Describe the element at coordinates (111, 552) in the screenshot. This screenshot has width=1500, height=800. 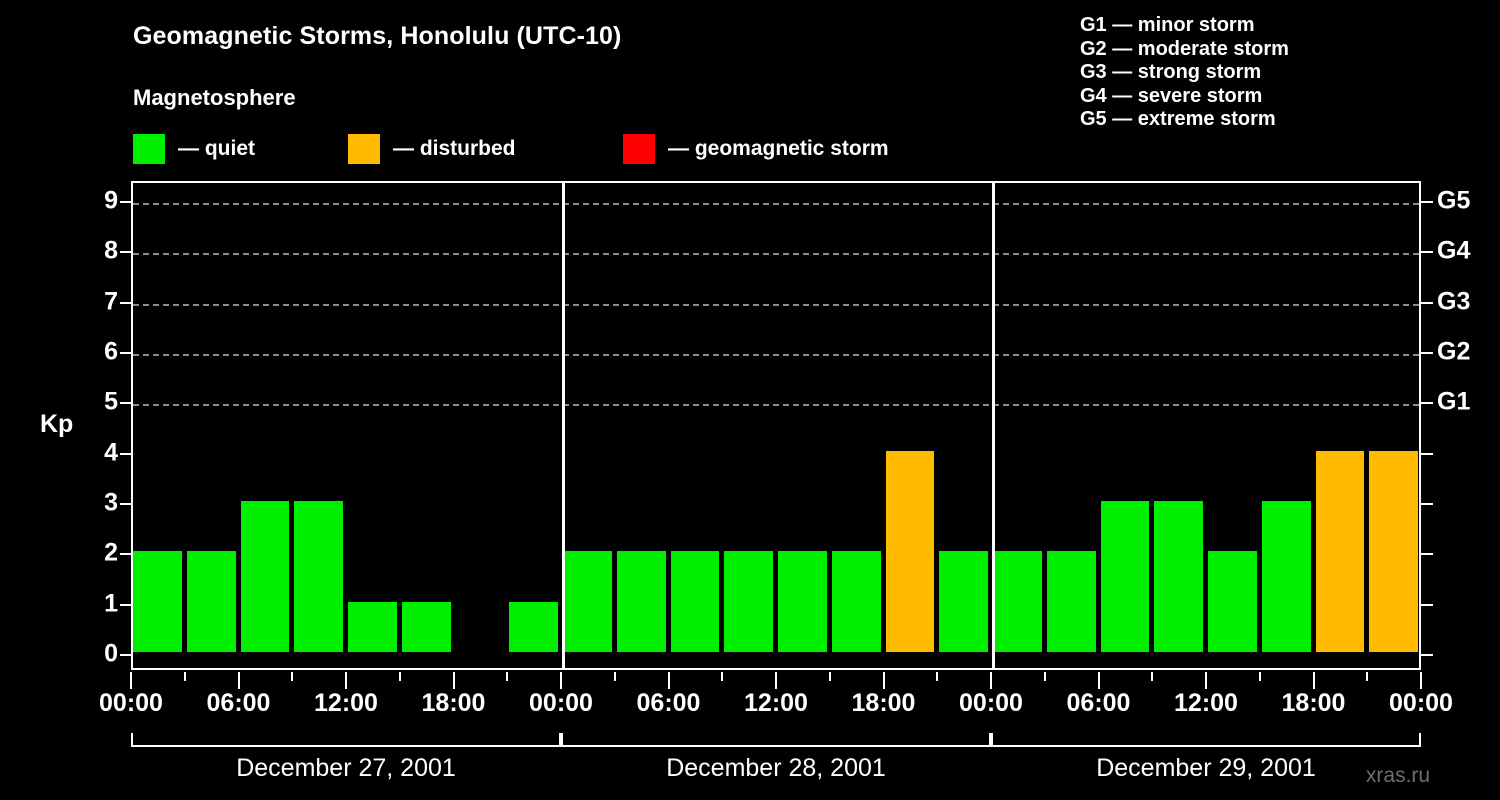
I see `y-tick-label-2: 2` at that location.